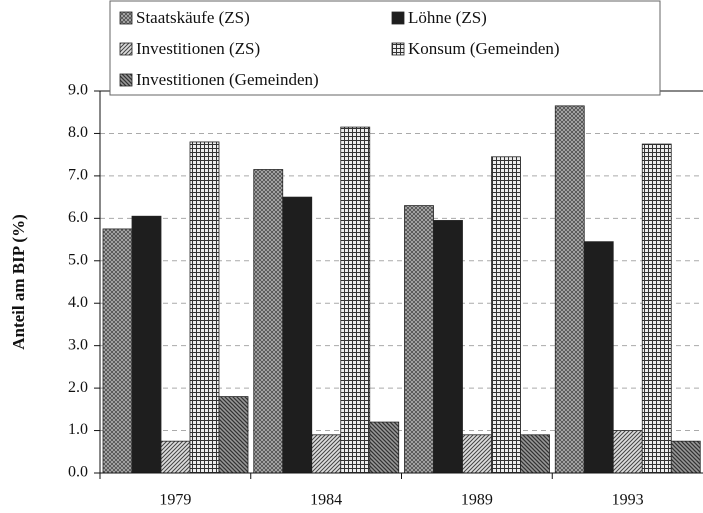  I want to click on y-tick-label: 7.0, so click(78, 175).